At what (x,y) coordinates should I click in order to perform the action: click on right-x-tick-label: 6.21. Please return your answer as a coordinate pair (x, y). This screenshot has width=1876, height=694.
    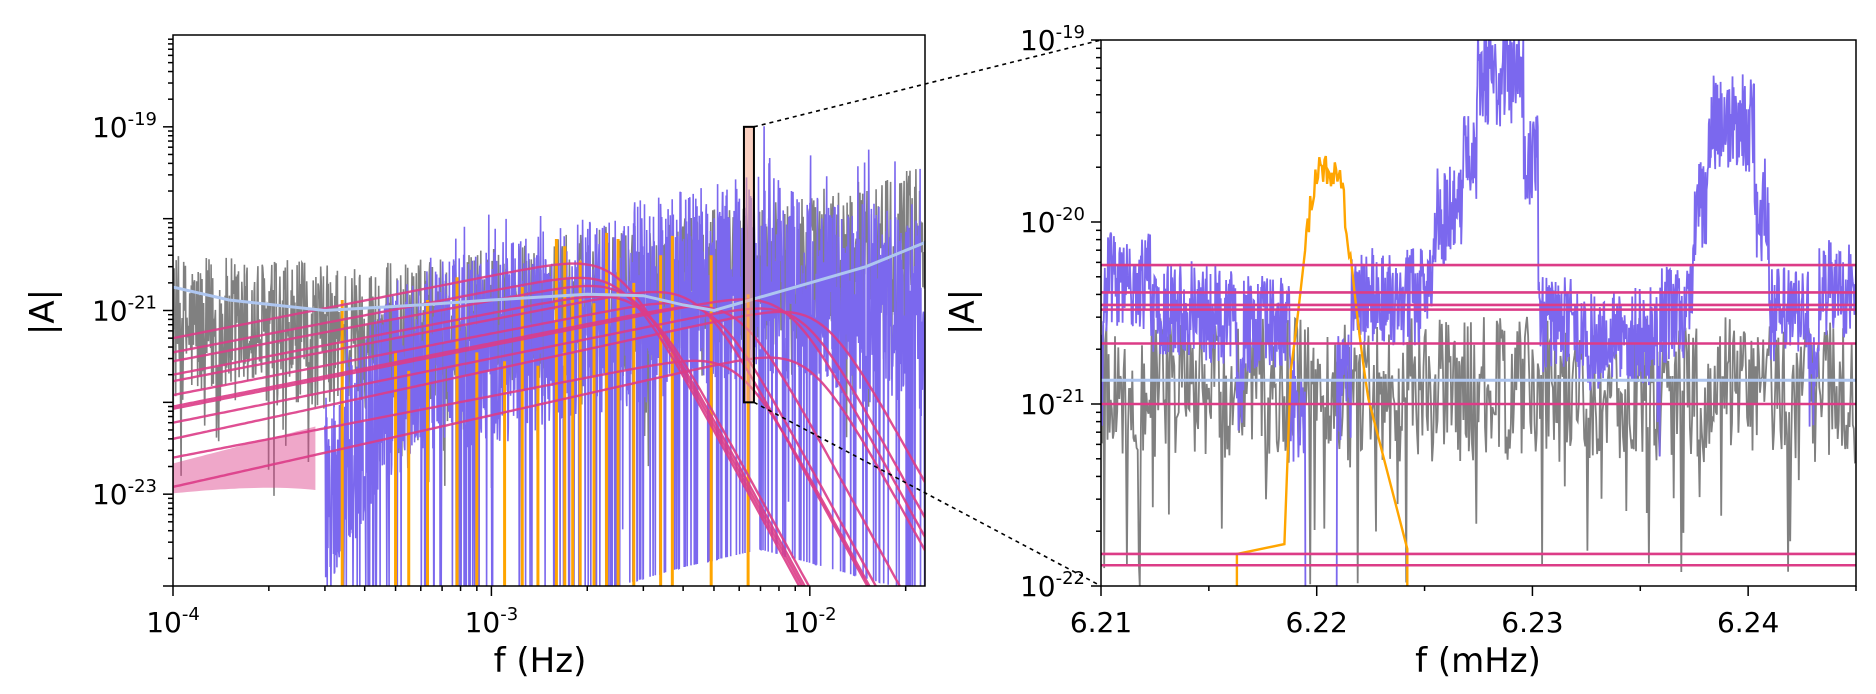
    Looking at the image, I should click on (1101, 622).